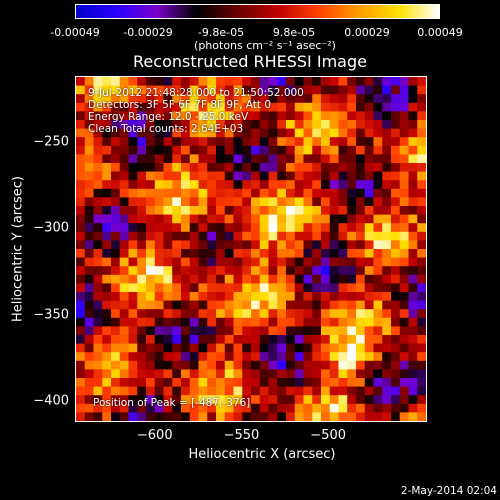  Describe the element at coordinates (172, 403) in the screenshot. I see `annotation-peak-position: Position of Peak = [-487,-376]` at that location.